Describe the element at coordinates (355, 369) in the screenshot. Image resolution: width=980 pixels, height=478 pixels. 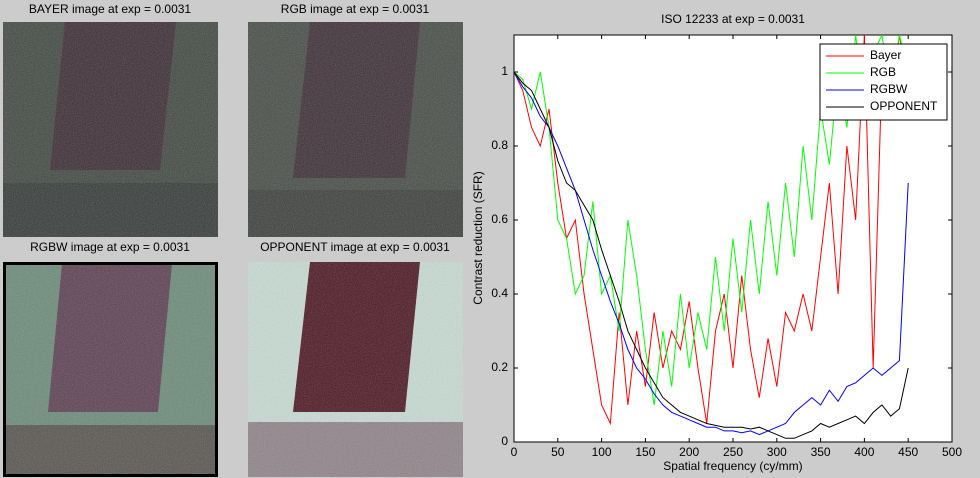
I see `opponent-image` at that location.